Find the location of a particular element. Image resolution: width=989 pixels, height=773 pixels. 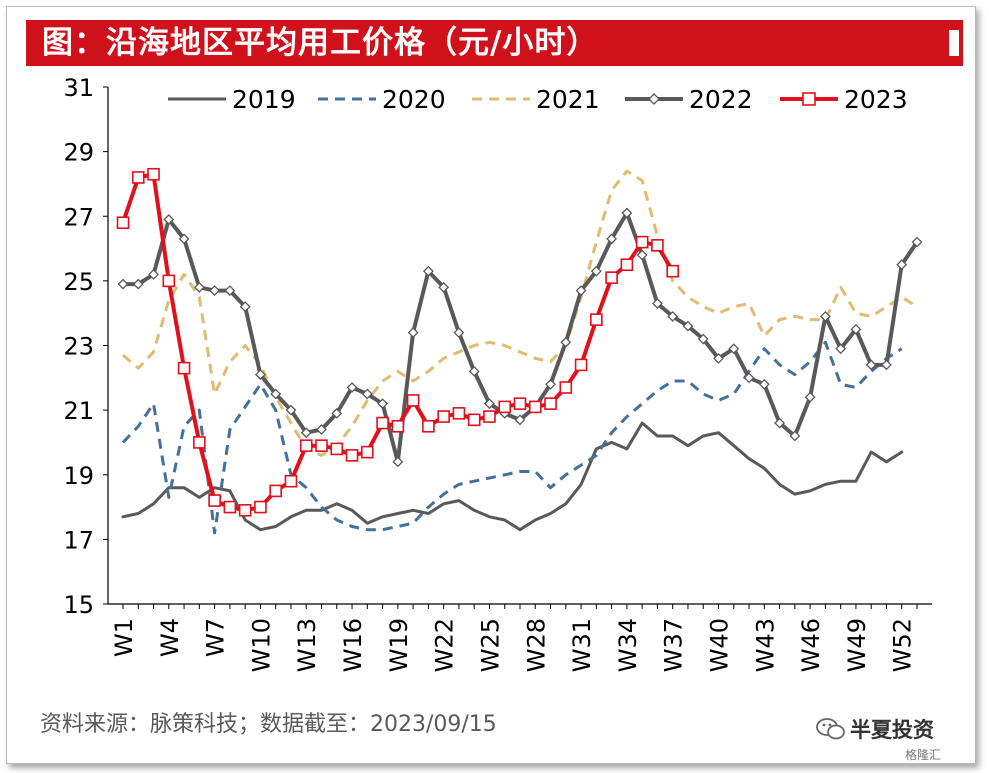

legend-label: 2021 is located at coordinates (568, 99).